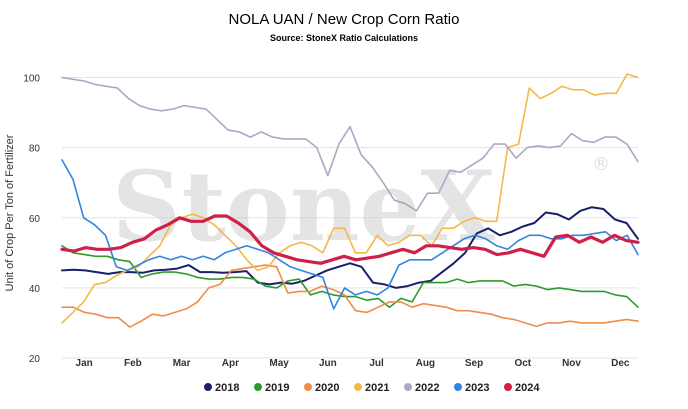 The image size is (688, 409). I want to click on watermark-registered-mark: ®, so click(601, 164).